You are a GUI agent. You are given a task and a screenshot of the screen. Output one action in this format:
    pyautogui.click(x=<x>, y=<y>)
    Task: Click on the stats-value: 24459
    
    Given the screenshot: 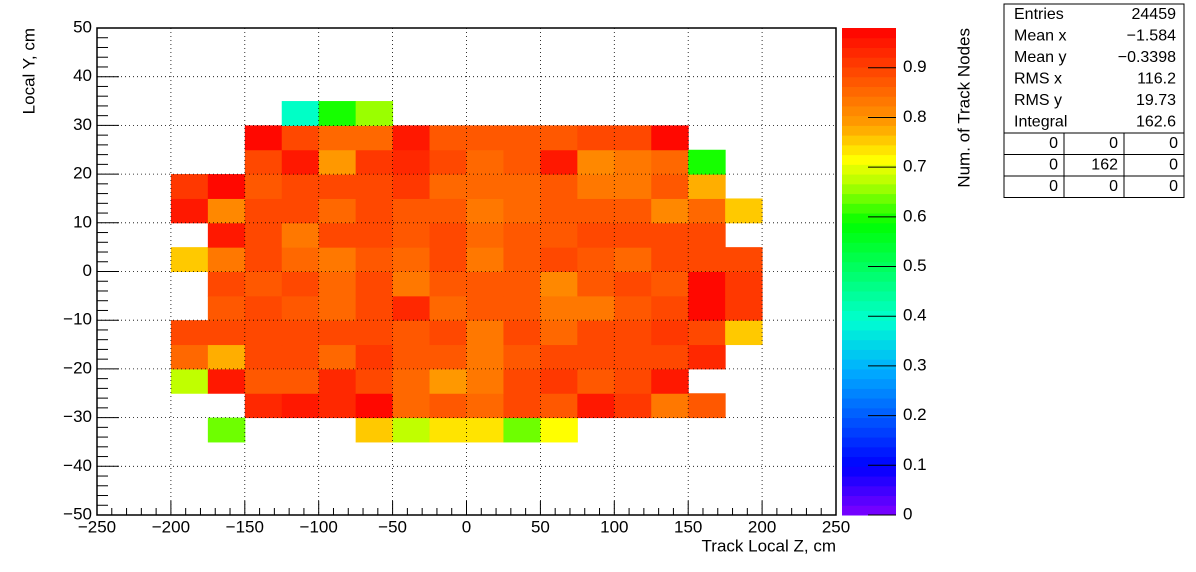 What is the action you would take?
    pyautogui.click(x=1154, y=14)
    